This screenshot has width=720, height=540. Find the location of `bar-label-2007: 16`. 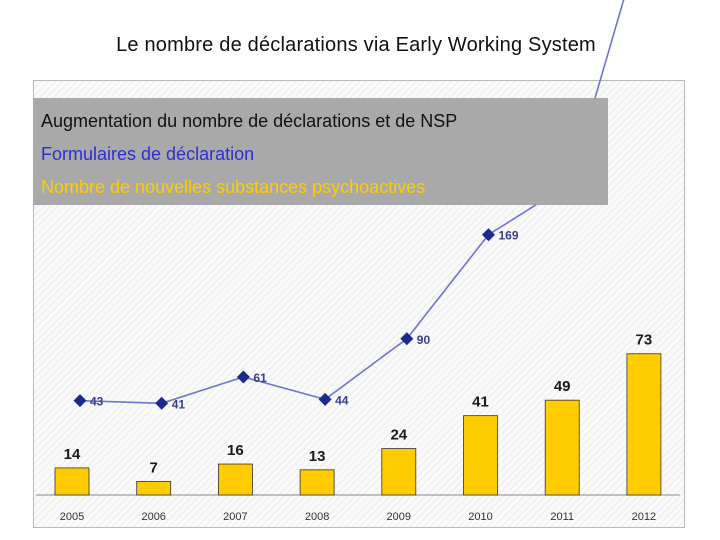

bar-label-2007: 16 is located at coordinates (235, 450).